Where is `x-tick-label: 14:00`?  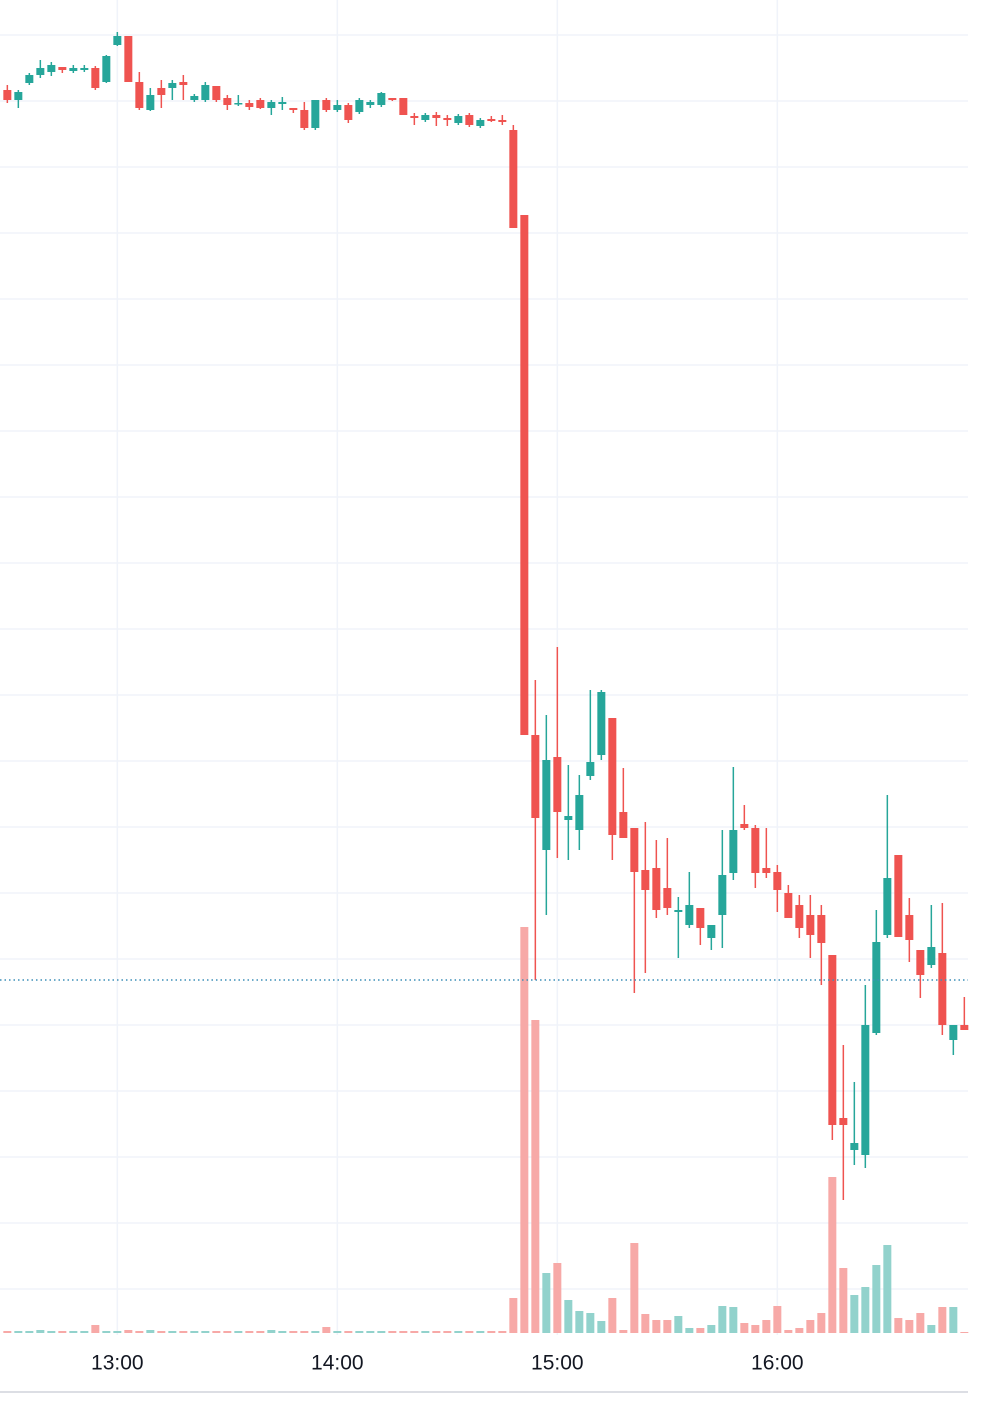
x-tick-label: 14:00 is located at coordinates (337, 1363).